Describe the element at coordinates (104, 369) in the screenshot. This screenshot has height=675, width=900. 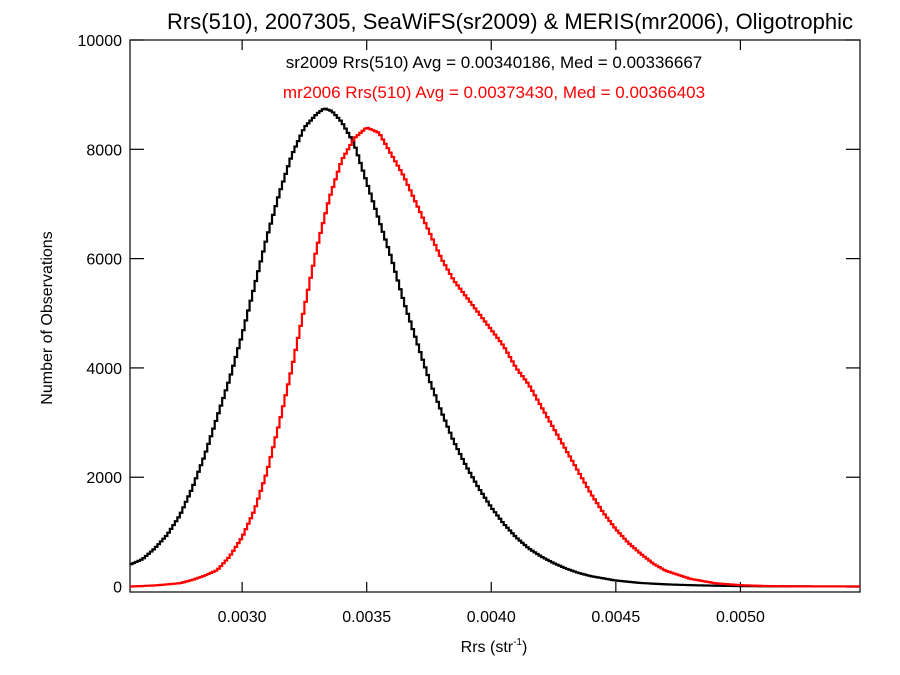
I see `y-tick-label: 4000` at that location.